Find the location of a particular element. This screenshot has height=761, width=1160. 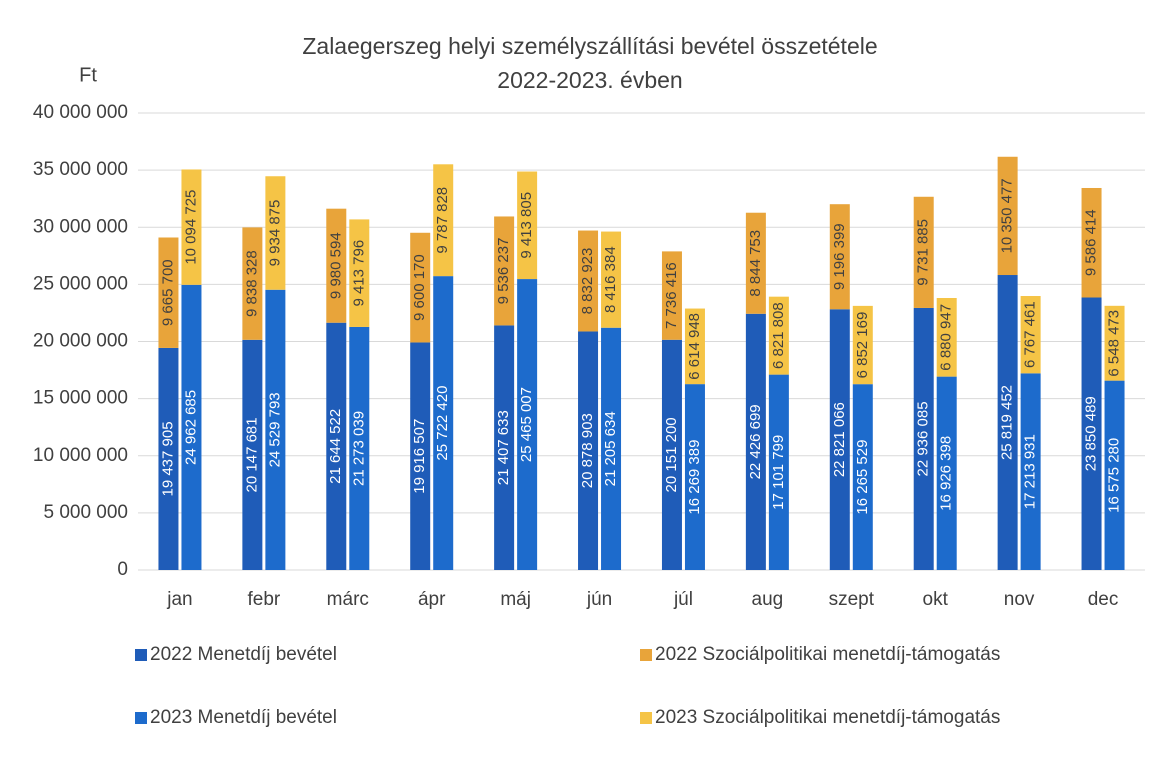

y-tick-label: 40 000 000 is located at coordinates (80, 112).